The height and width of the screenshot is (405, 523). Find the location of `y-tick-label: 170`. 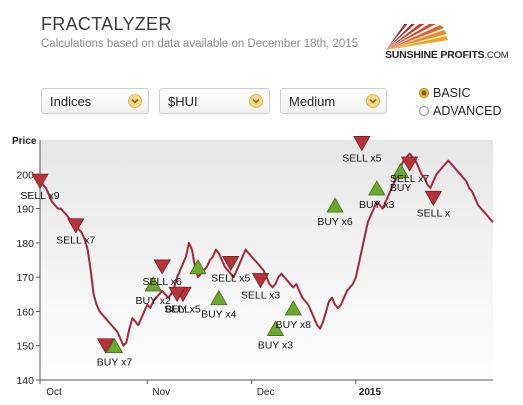

y-tick-label: 170 is located at coordinates (25, 278).